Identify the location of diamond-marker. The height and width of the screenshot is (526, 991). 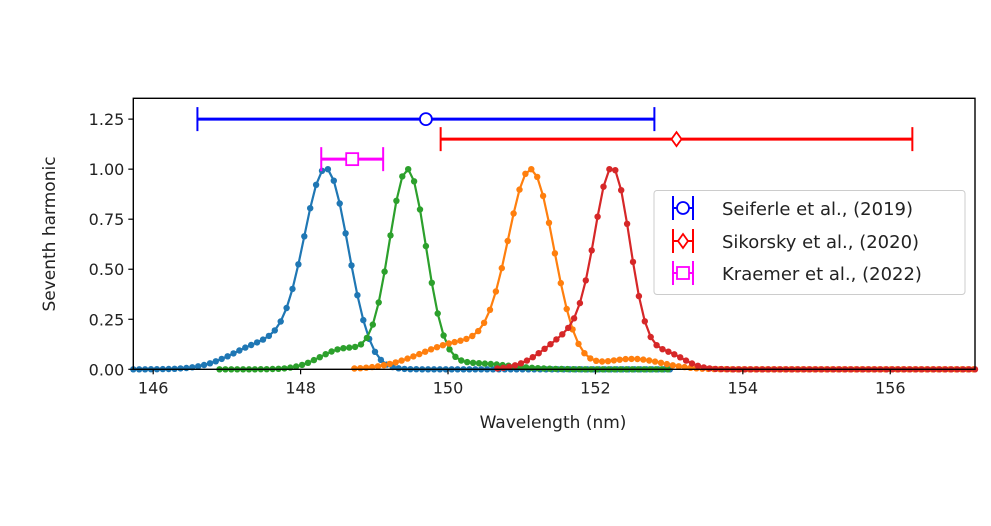
(676, 139).